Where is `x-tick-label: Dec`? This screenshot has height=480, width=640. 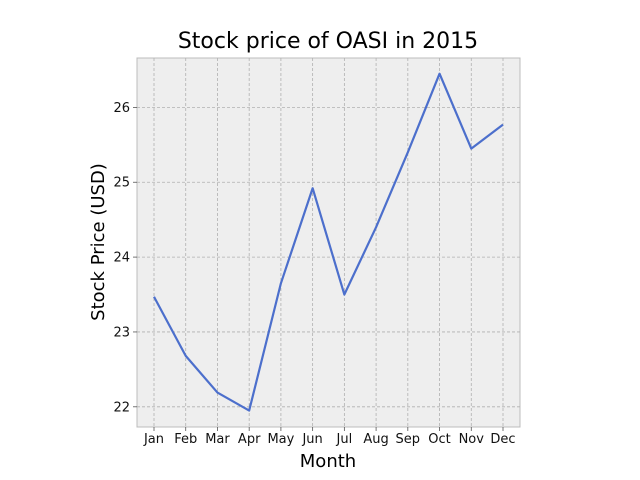
x-tick-label: Dec is located at coordinates (502, 439).